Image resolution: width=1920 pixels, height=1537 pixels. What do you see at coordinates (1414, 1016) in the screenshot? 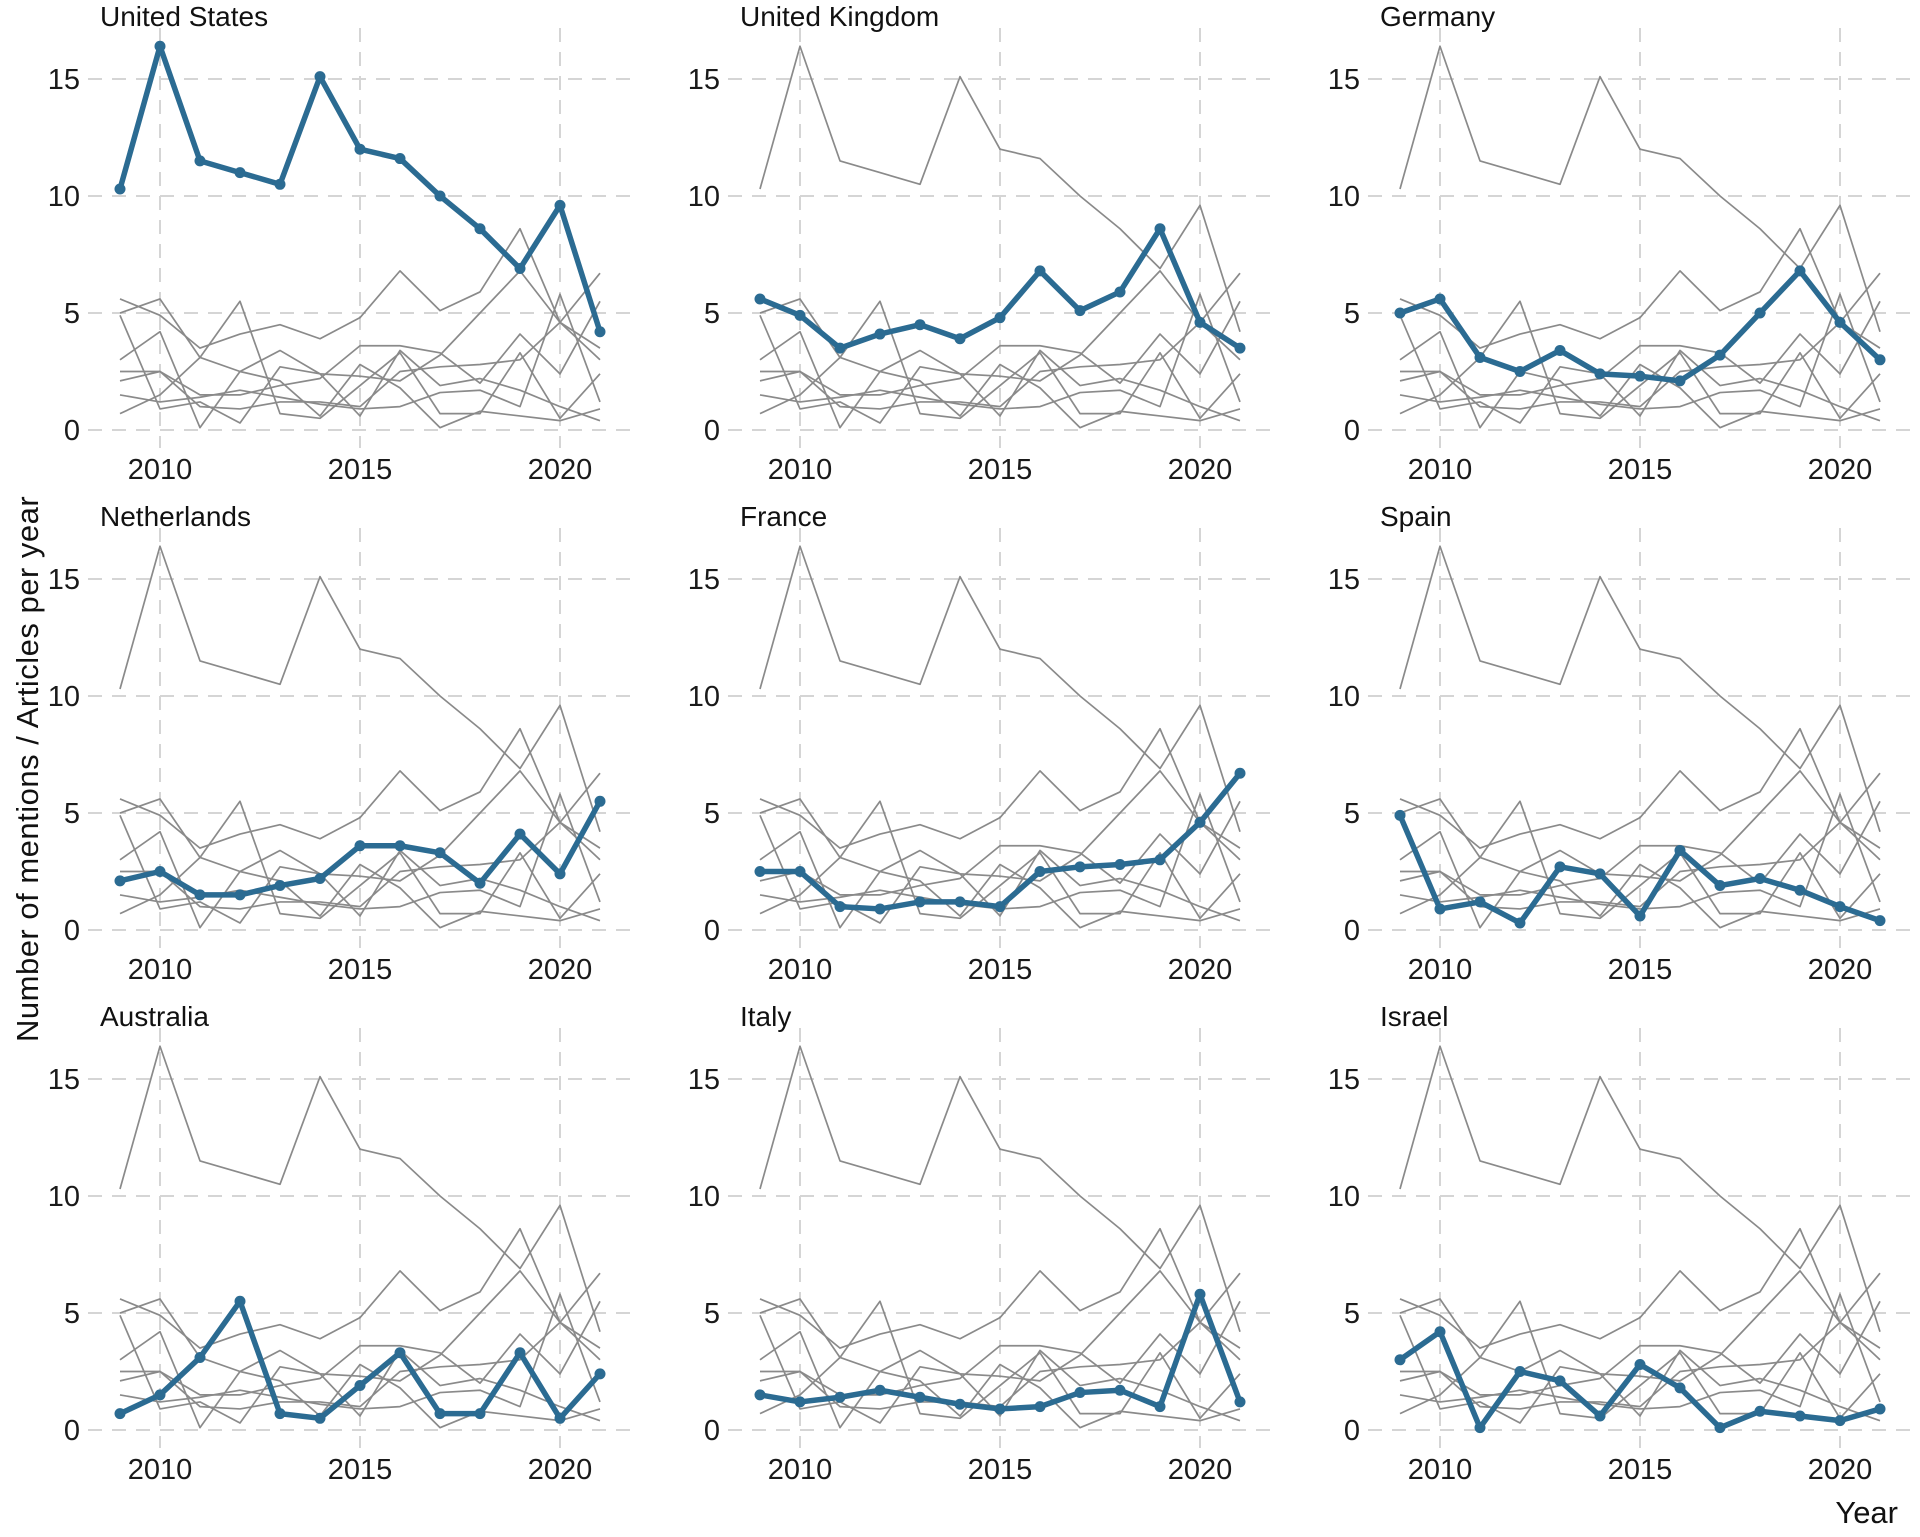
I see `svg-text: Israel` at bounding box center [1414, 1016].